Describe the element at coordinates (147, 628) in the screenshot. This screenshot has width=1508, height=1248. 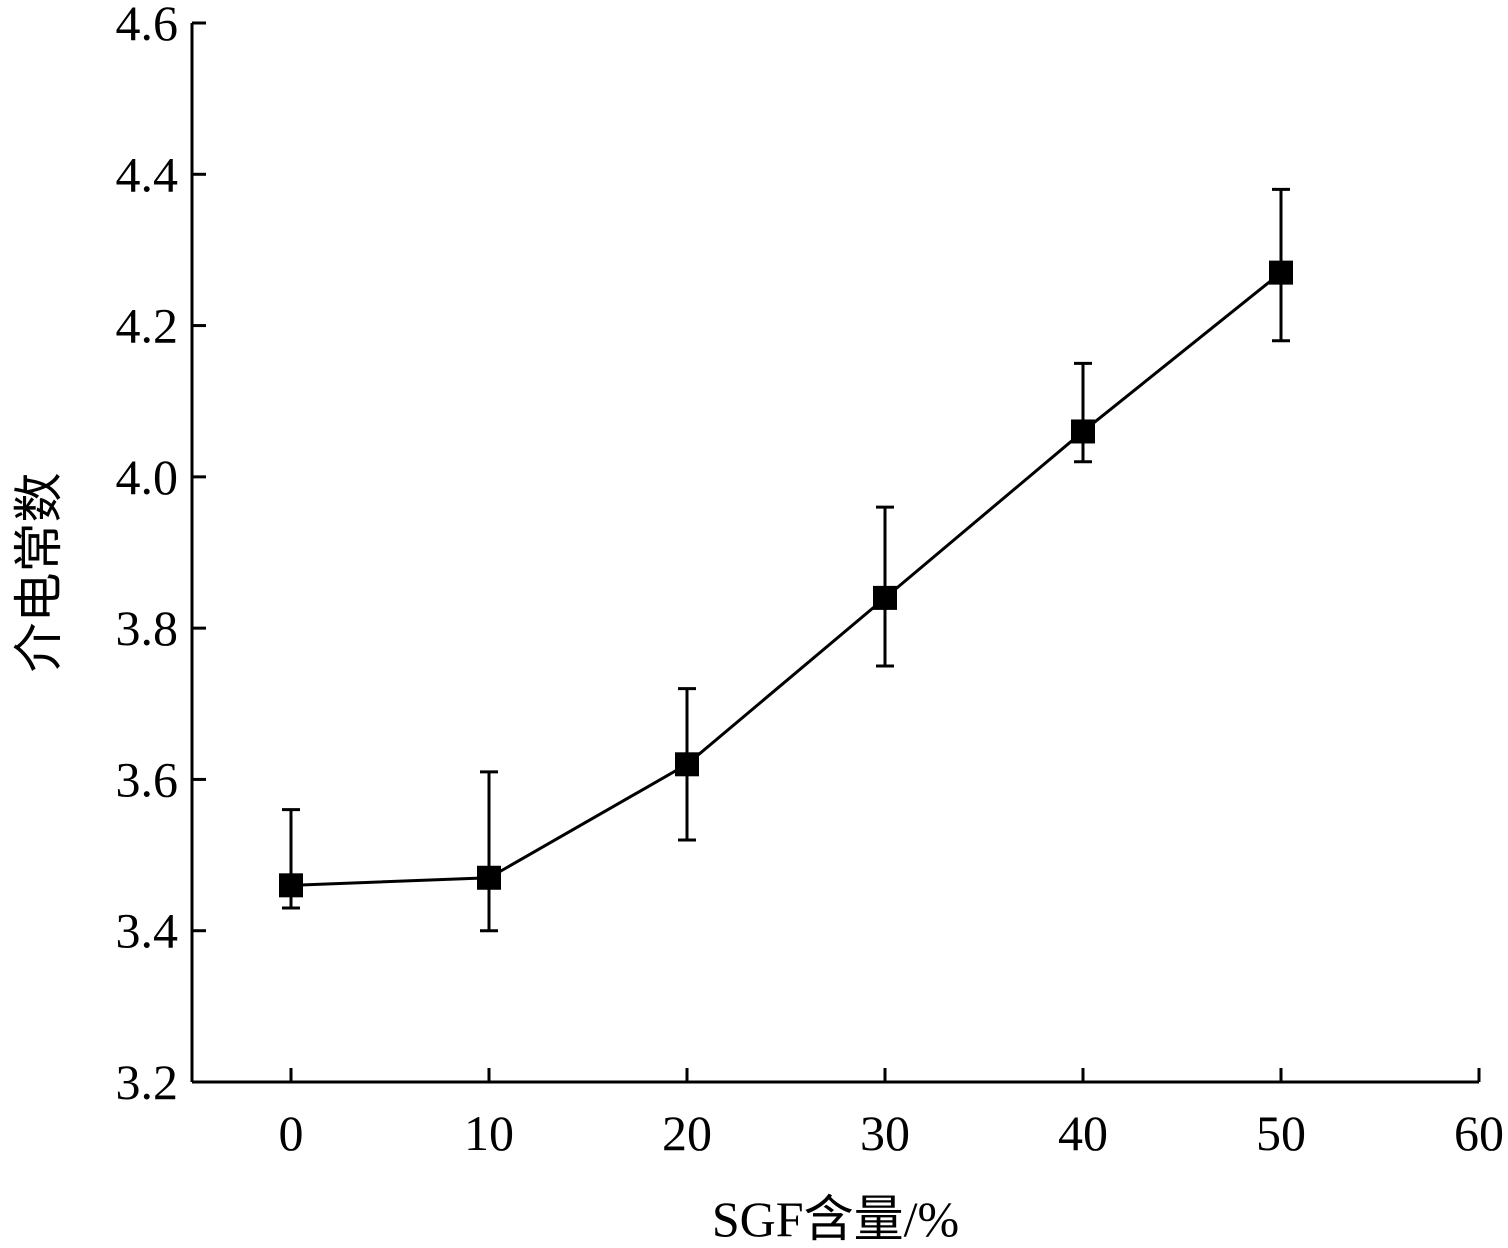
I see `y-tick-label: 3.8` at that location.